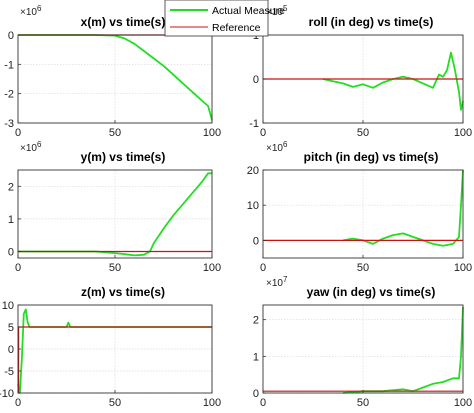  I want to click on y-tick-label: -5, so click(9, 372).